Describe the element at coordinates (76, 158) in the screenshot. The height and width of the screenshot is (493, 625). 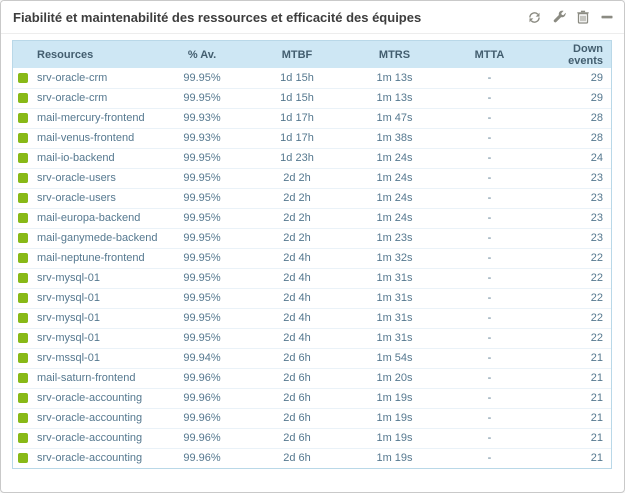
I see `resource-name: mail-io-backend` at that location.